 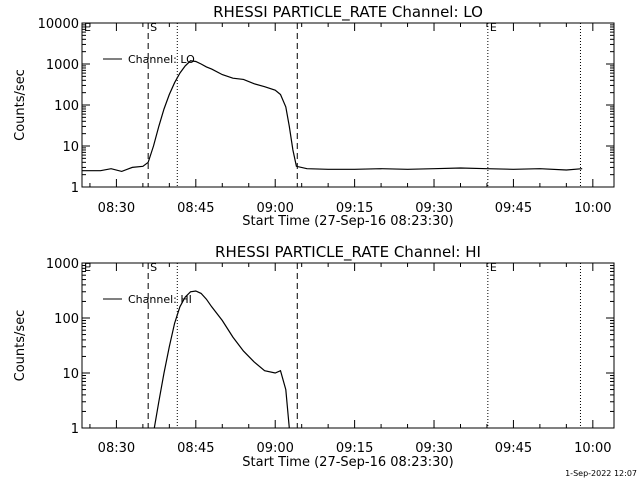 I want to click on chart-title: RHESSI PARTICLE_RATE Channel: LO, so click(x=348, y=12).